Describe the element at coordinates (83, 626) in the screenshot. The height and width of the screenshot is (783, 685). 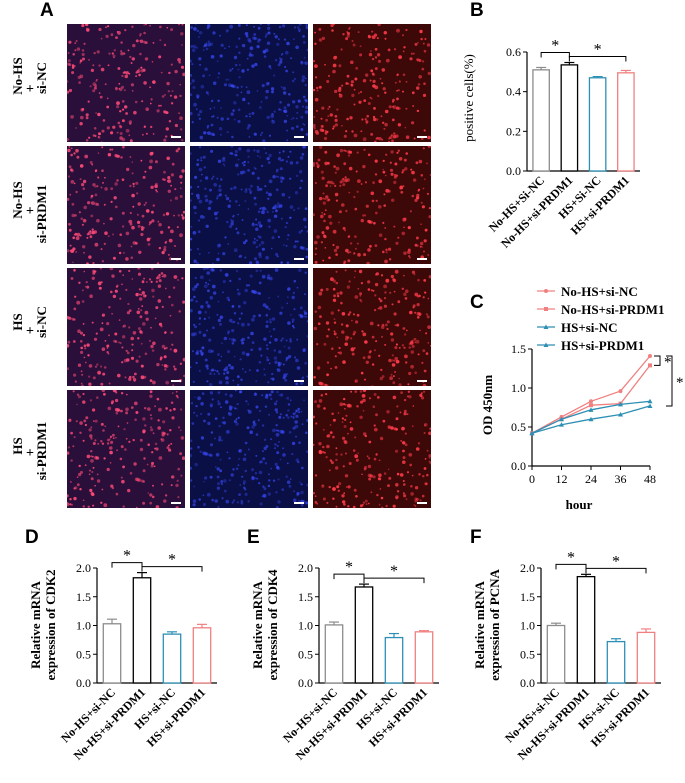
I see `y-tick-label: 1.0` at that location.